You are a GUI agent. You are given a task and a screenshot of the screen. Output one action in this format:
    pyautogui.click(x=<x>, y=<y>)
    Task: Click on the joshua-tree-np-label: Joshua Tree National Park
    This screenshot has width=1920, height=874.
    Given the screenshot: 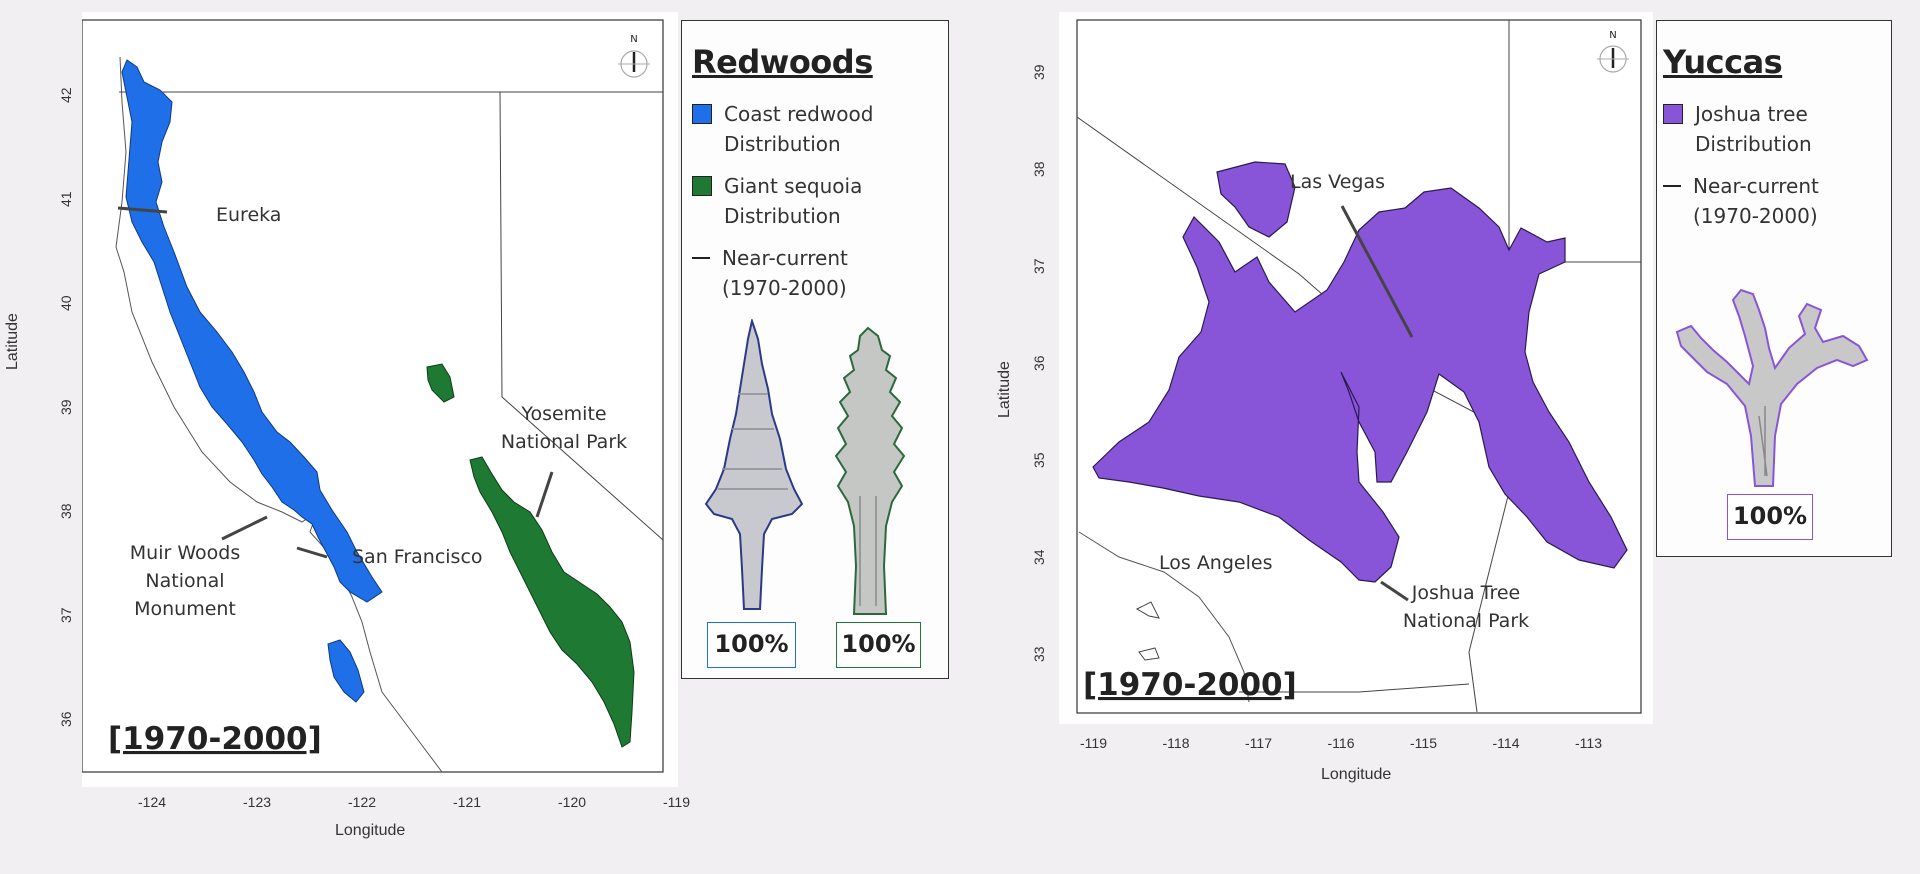 What is the action you would take?
    pyautogui.click(x=1466, y=607)
    